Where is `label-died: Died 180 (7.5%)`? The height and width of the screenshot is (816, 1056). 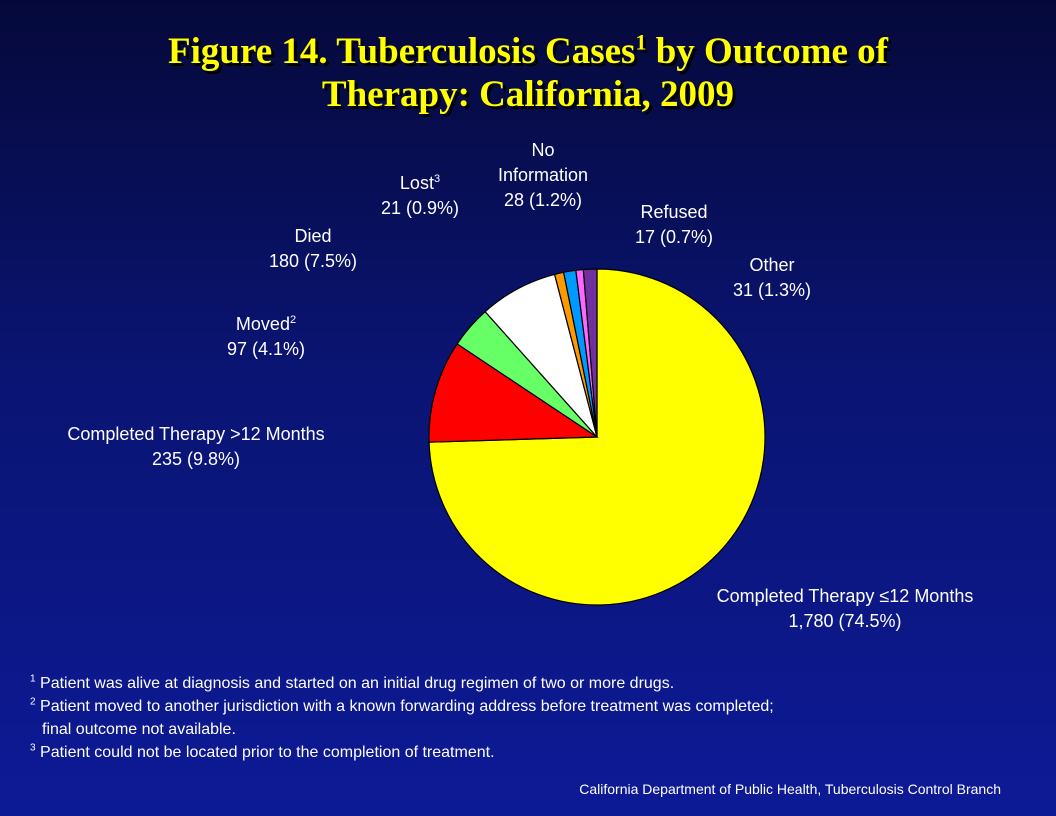
label-died: Died 180 (7.5%) is located at coordinates (313, 248).